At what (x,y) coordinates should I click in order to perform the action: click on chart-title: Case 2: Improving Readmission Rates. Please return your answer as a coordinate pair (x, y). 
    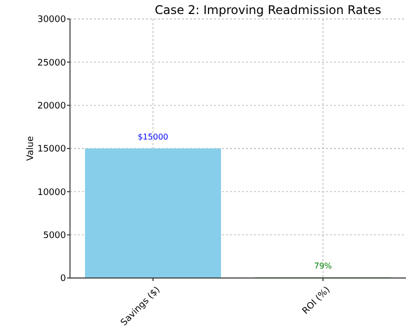
    Looking at the image, I should click on (268, 10).